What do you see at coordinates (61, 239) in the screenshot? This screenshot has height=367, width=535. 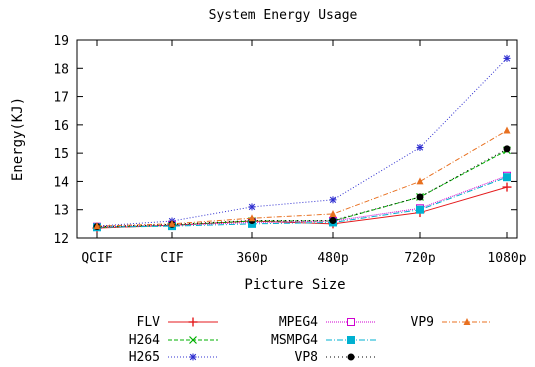 I see `y-tick-label: 12` at bounding box center [61, 239].